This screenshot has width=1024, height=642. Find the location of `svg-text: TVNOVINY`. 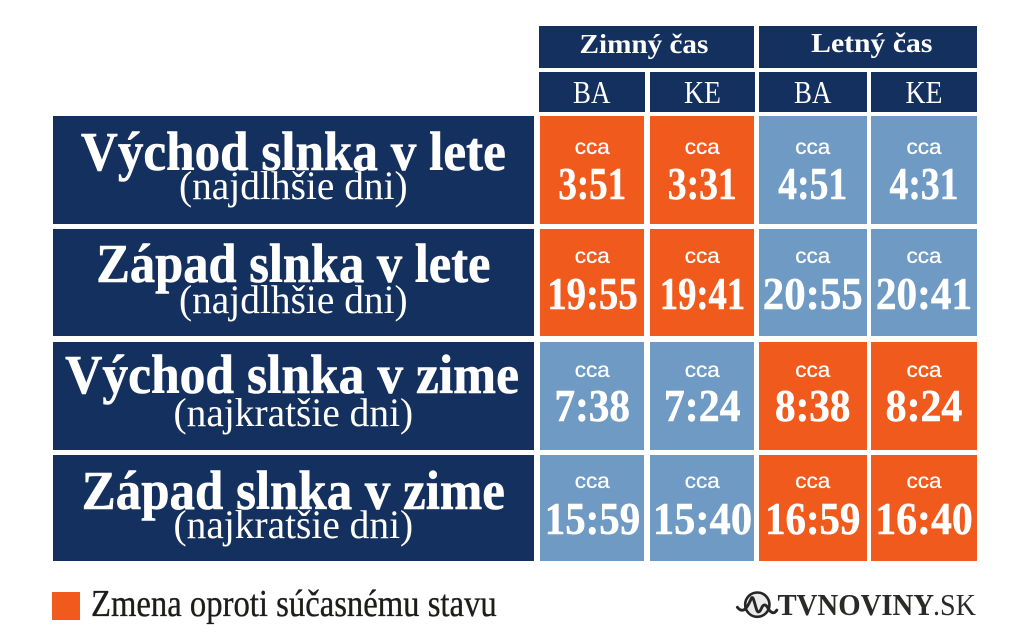

svg-text: TVNOVINY is located at coordinates (856, 605).